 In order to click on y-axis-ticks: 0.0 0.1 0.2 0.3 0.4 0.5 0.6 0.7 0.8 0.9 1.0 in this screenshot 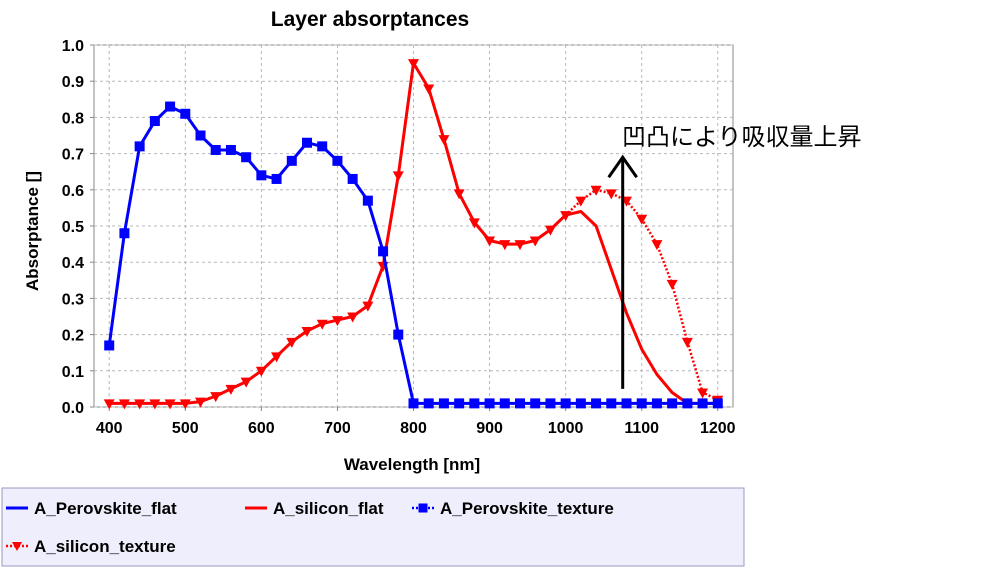, I will do `click(78, 227)`.